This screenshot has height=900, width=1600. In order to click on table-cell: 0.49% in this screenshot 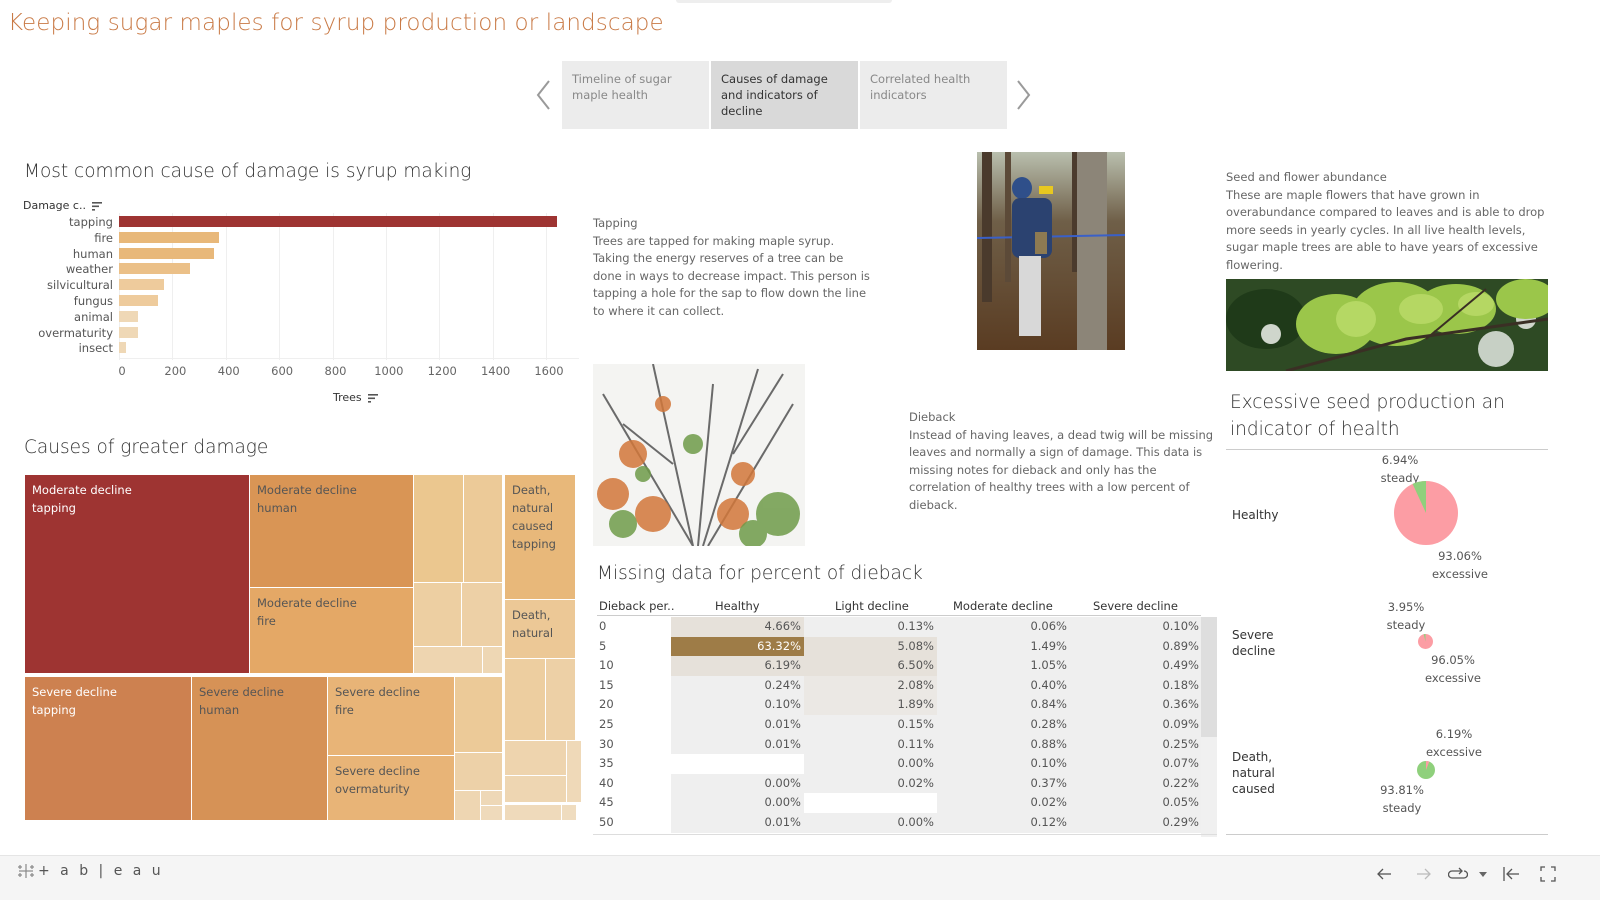, I will do `click(1135, 666)`.